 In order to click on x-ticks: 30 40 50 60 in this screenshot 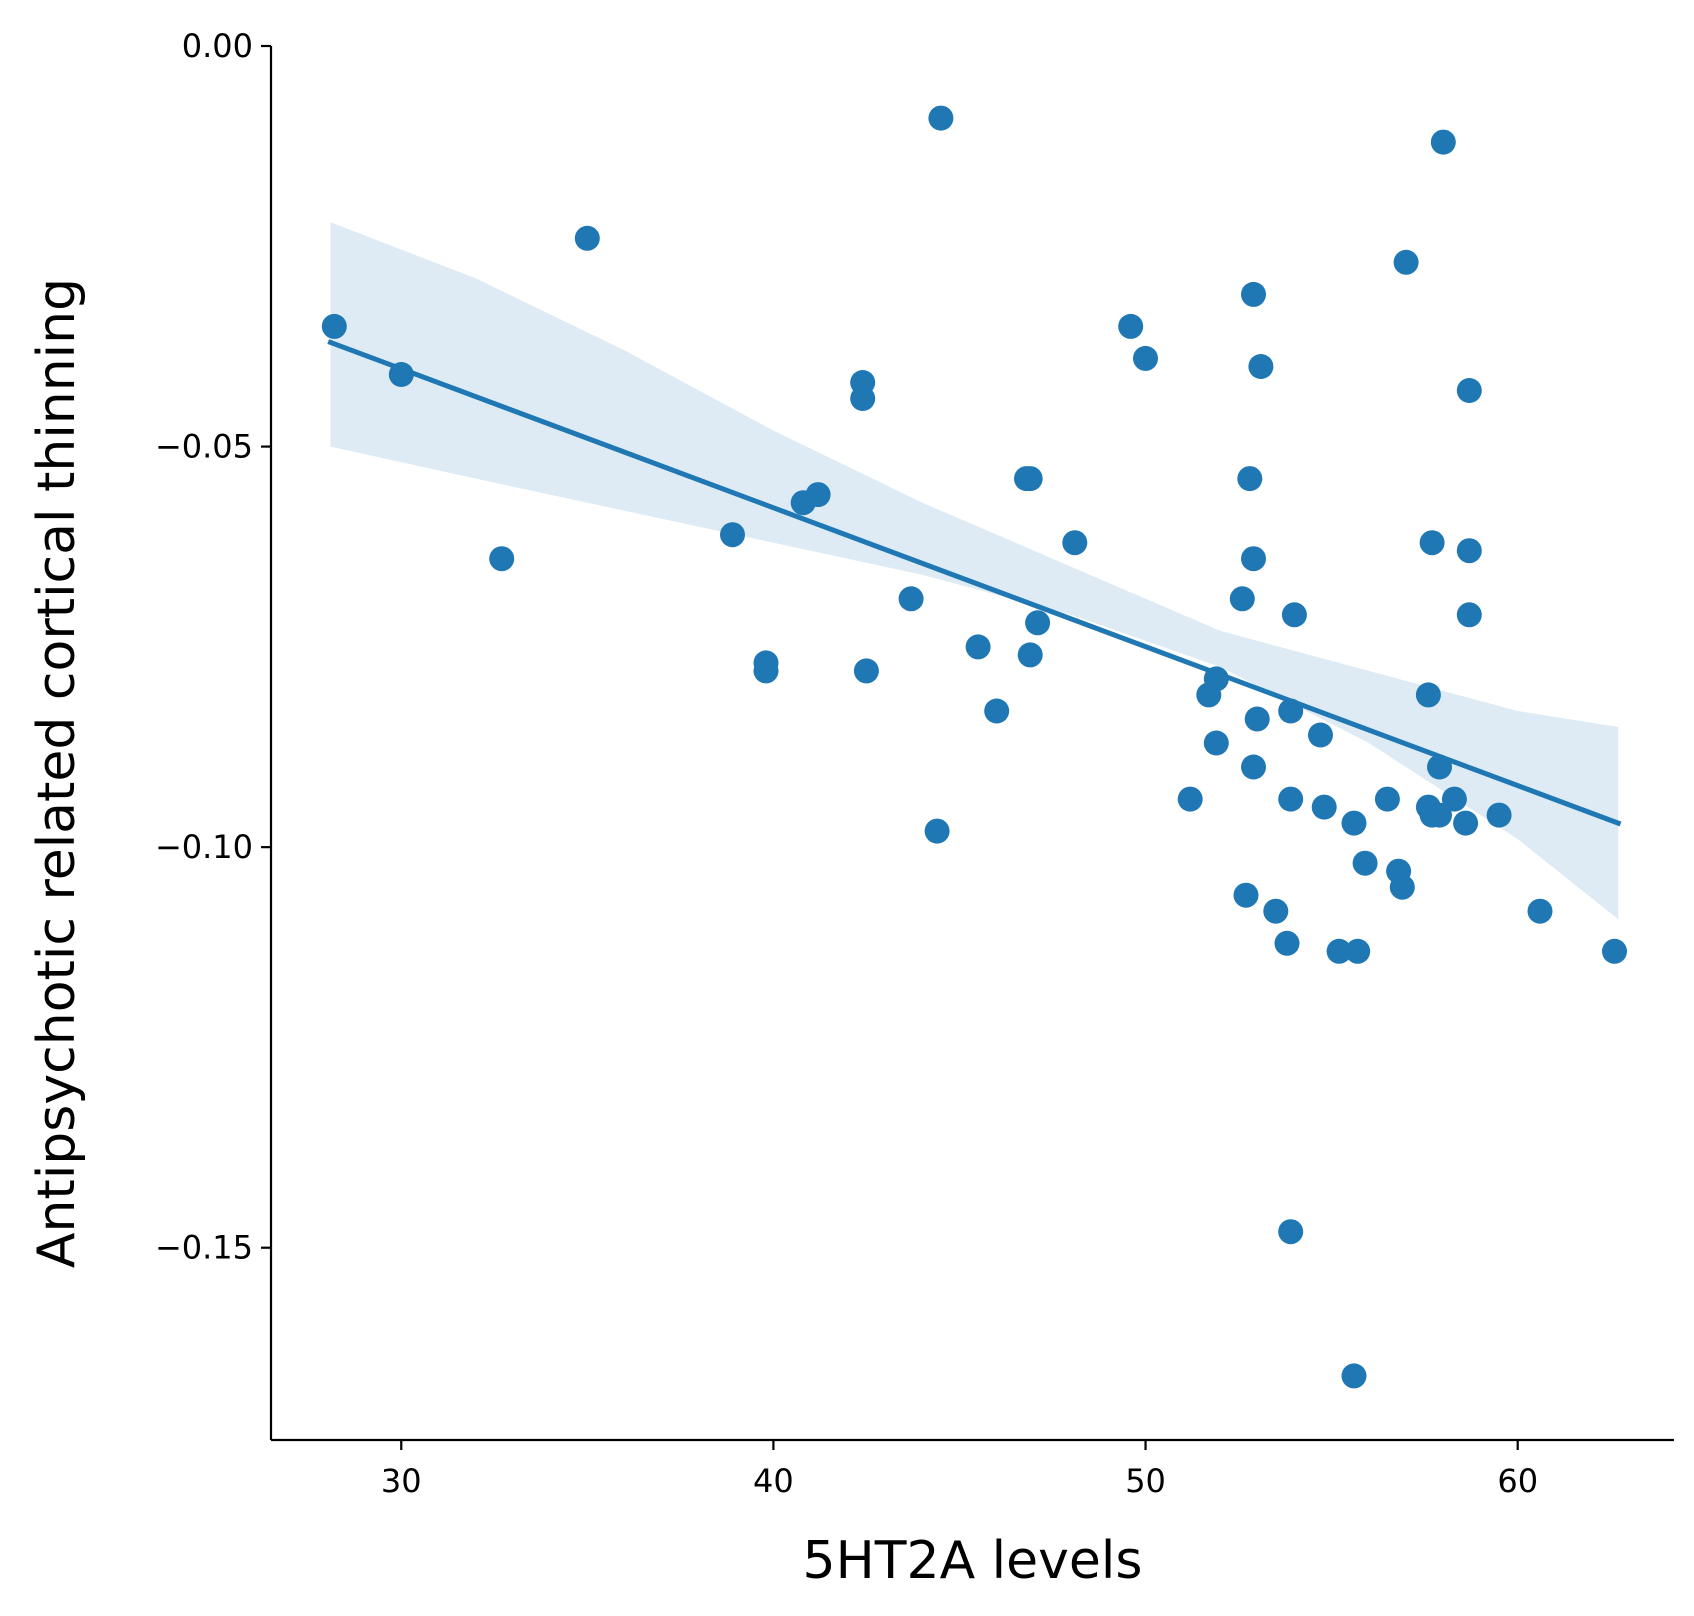, I will do `click(959, 1470)`.